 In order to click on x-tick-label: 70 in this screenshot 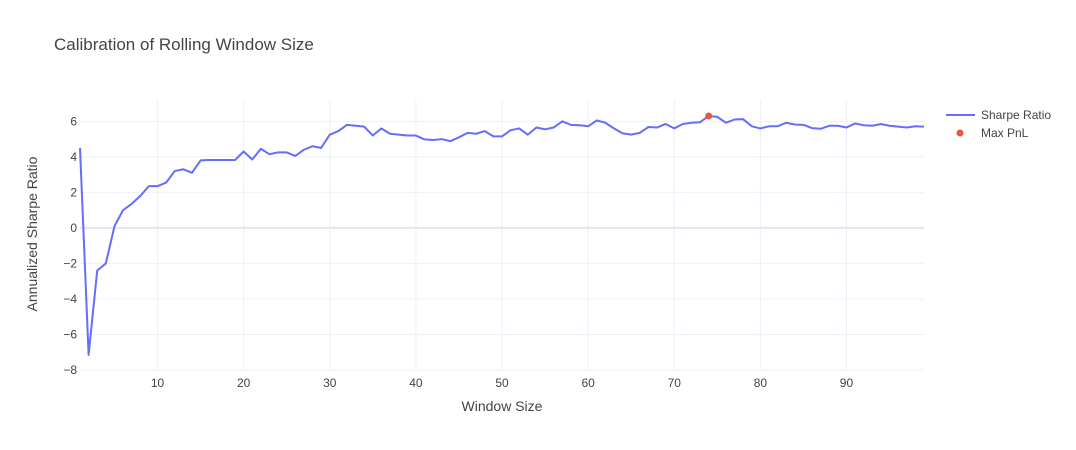, I will do `click(675, 383)`.